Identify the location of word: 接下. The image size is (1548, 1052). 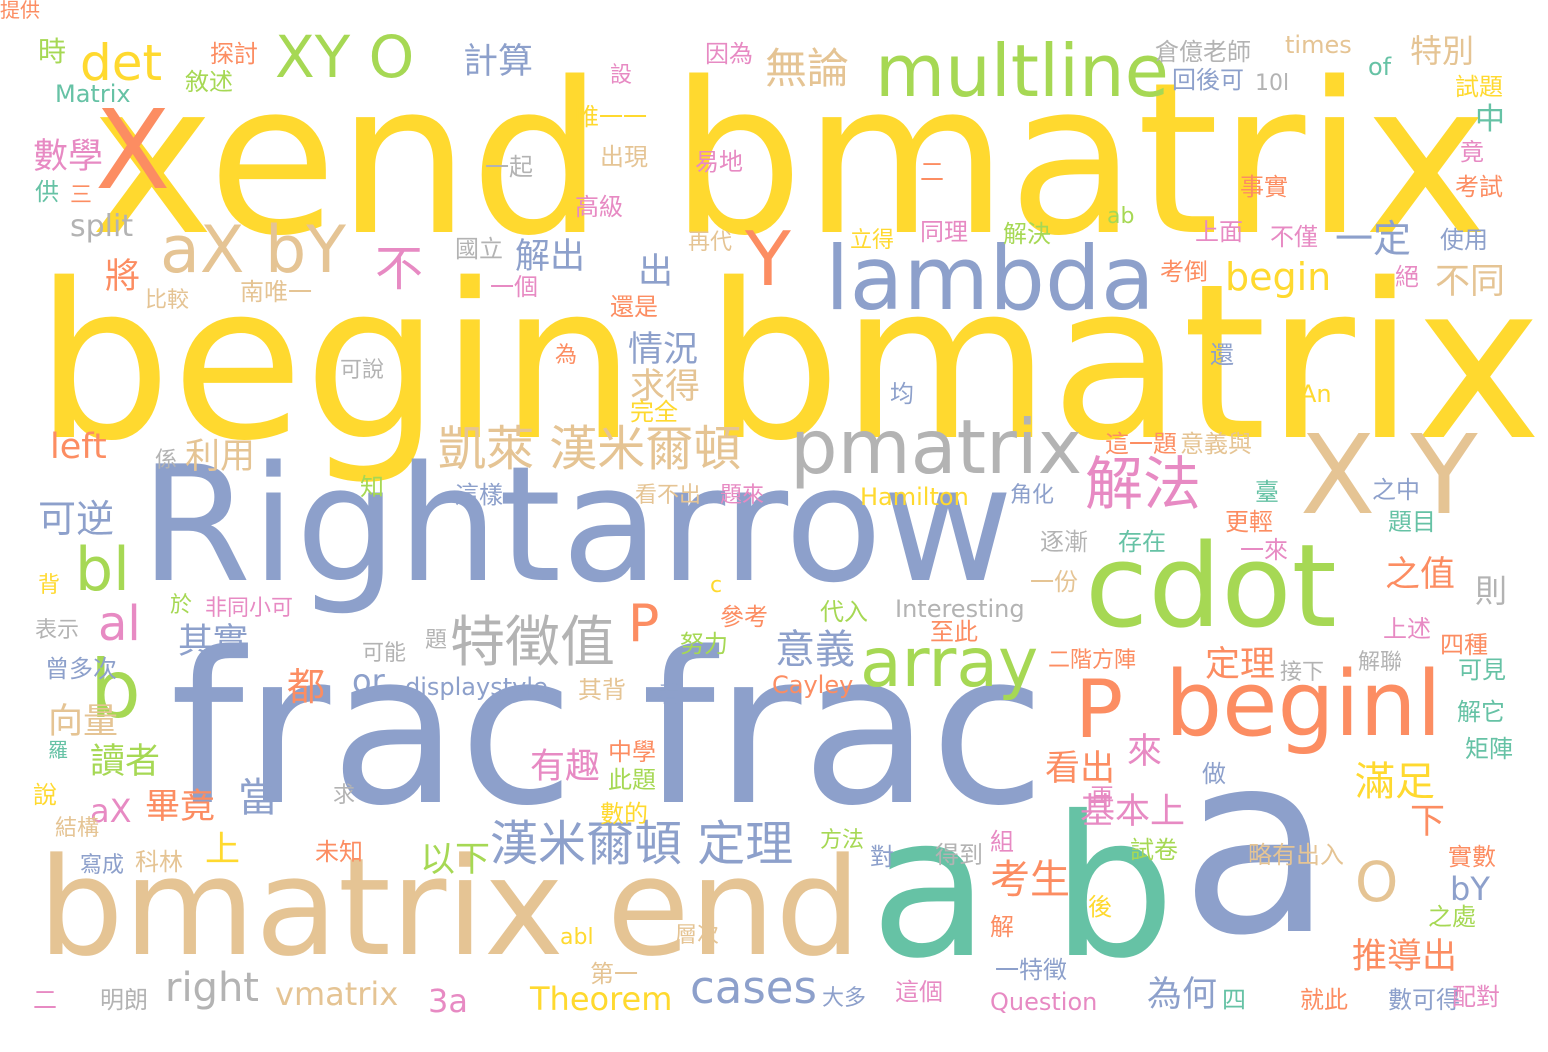
(1302, 672).